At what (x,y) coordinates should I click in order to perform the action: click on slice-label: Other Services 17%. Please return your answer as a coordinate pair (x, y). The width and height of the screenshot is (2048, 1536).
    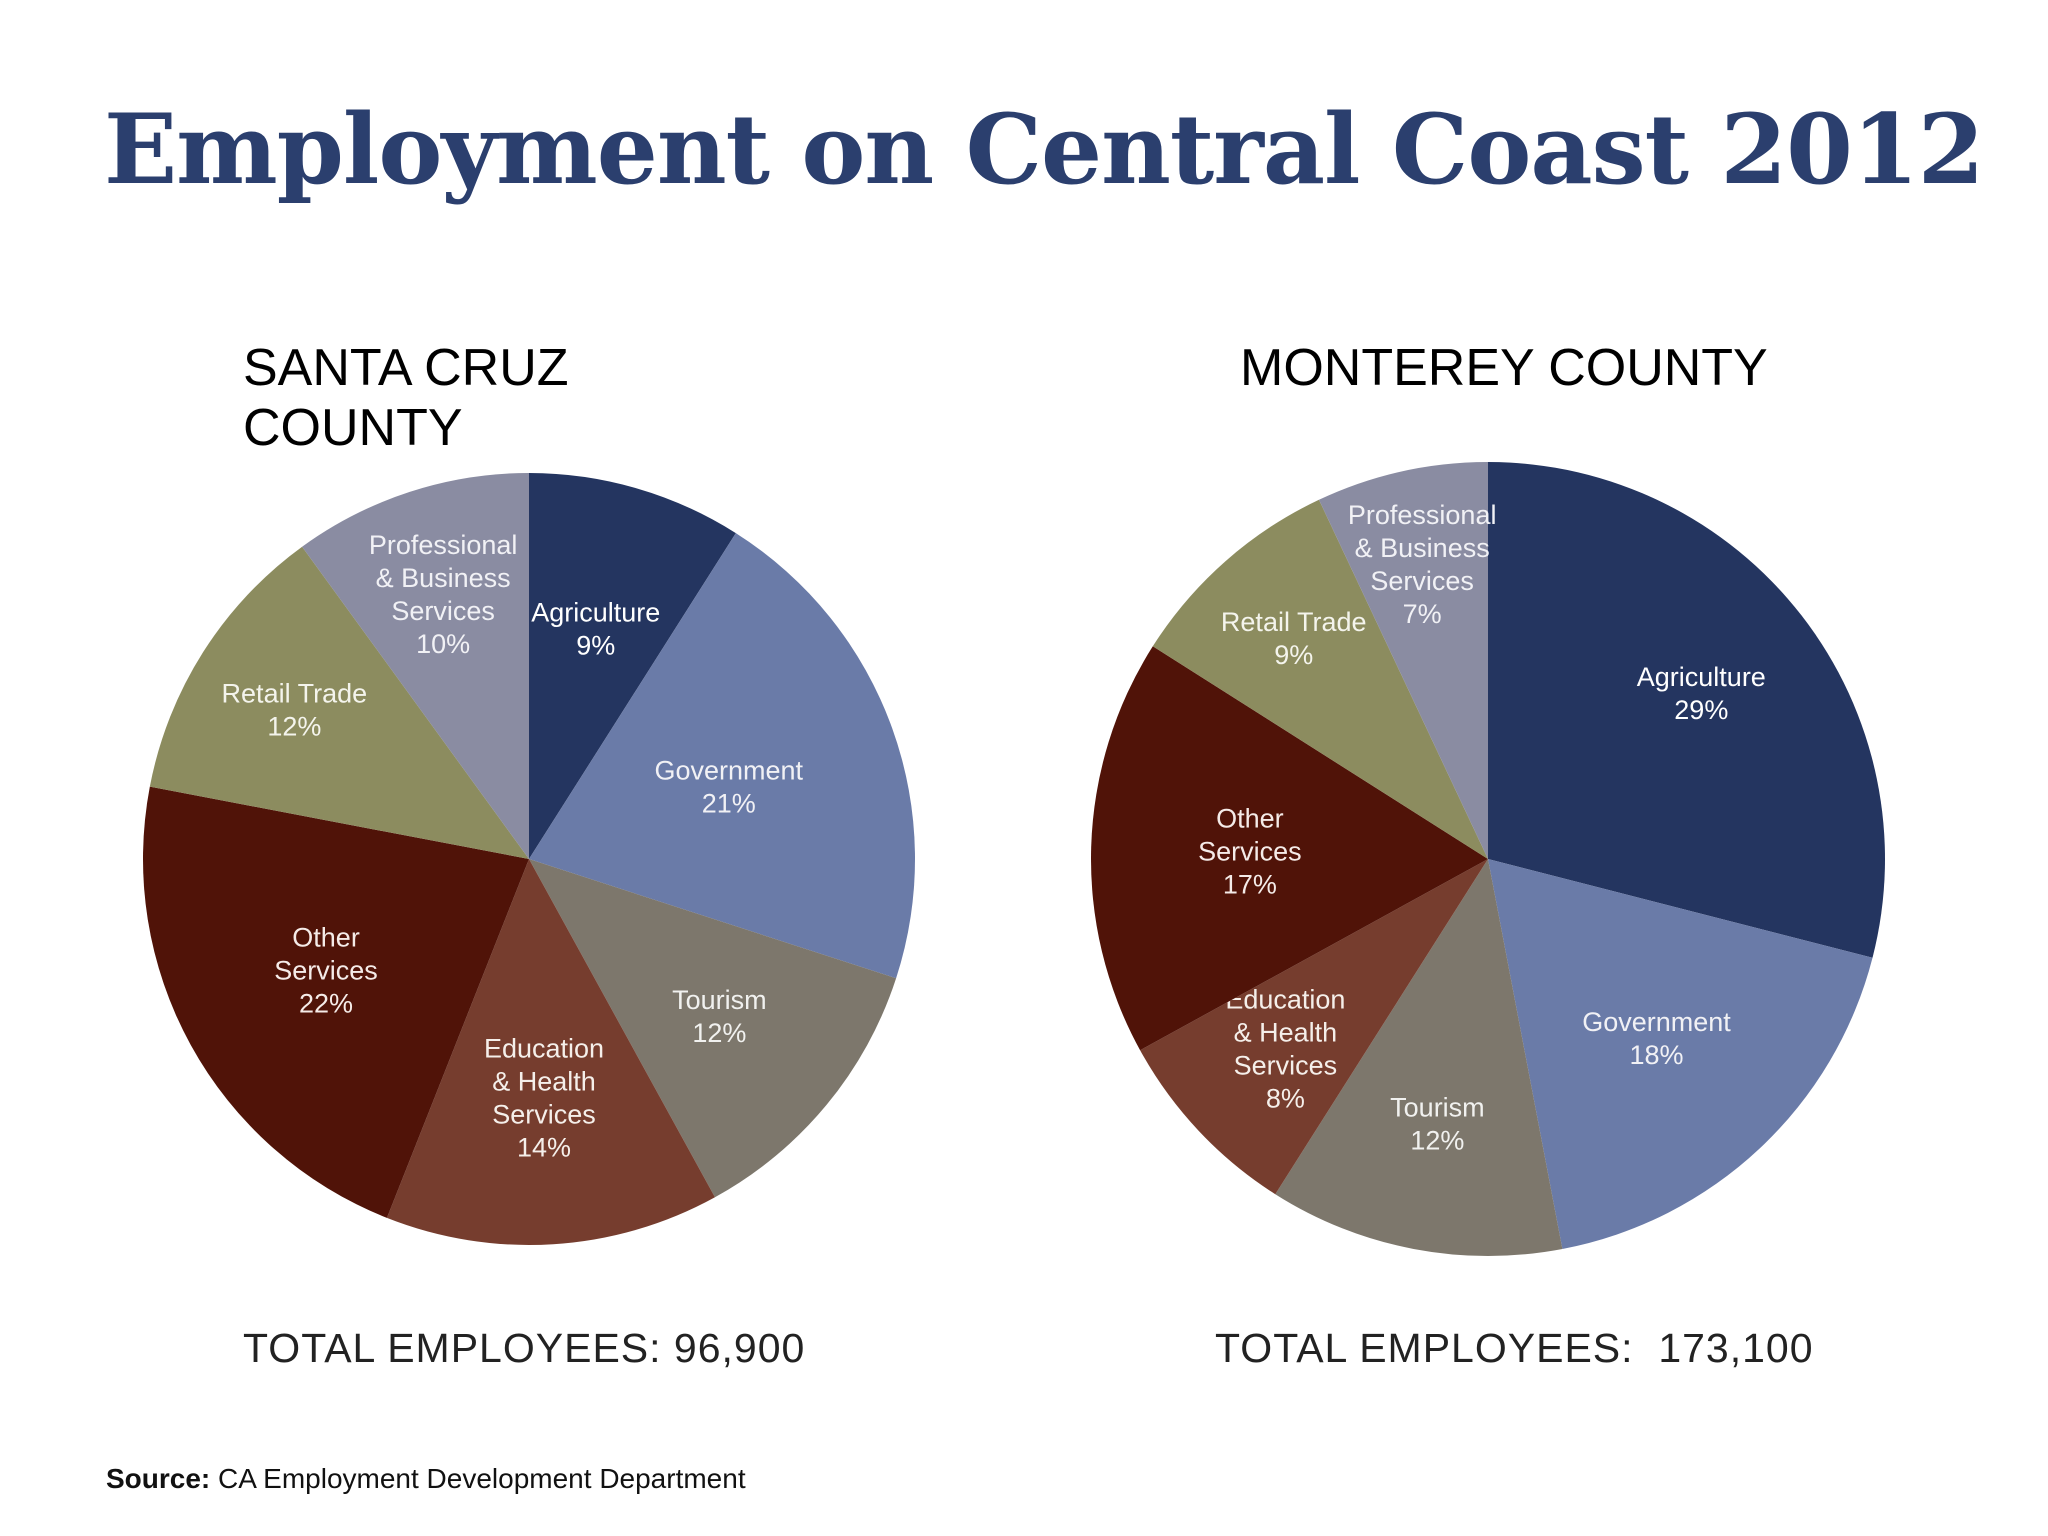
    Looking at the image, I should click on (1250, 852).